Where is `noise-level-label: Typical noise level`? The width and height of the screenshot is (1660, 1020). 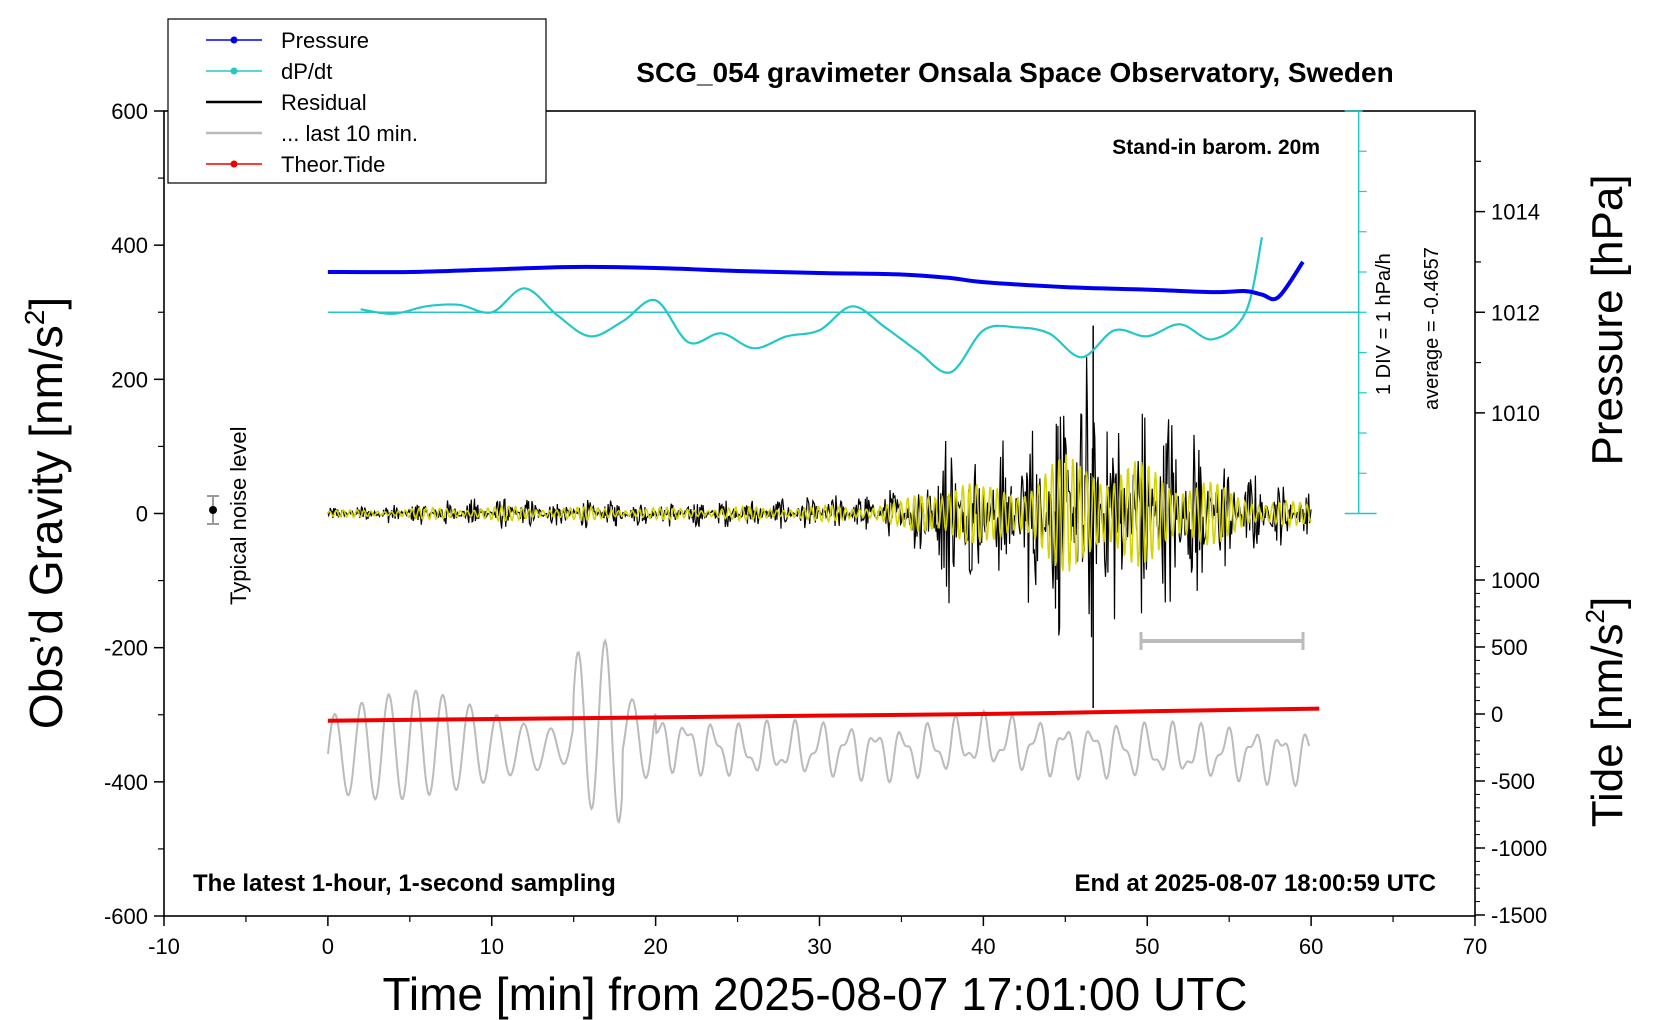
noise-level-label: Typical noise level is located at coordinates (238, 515).